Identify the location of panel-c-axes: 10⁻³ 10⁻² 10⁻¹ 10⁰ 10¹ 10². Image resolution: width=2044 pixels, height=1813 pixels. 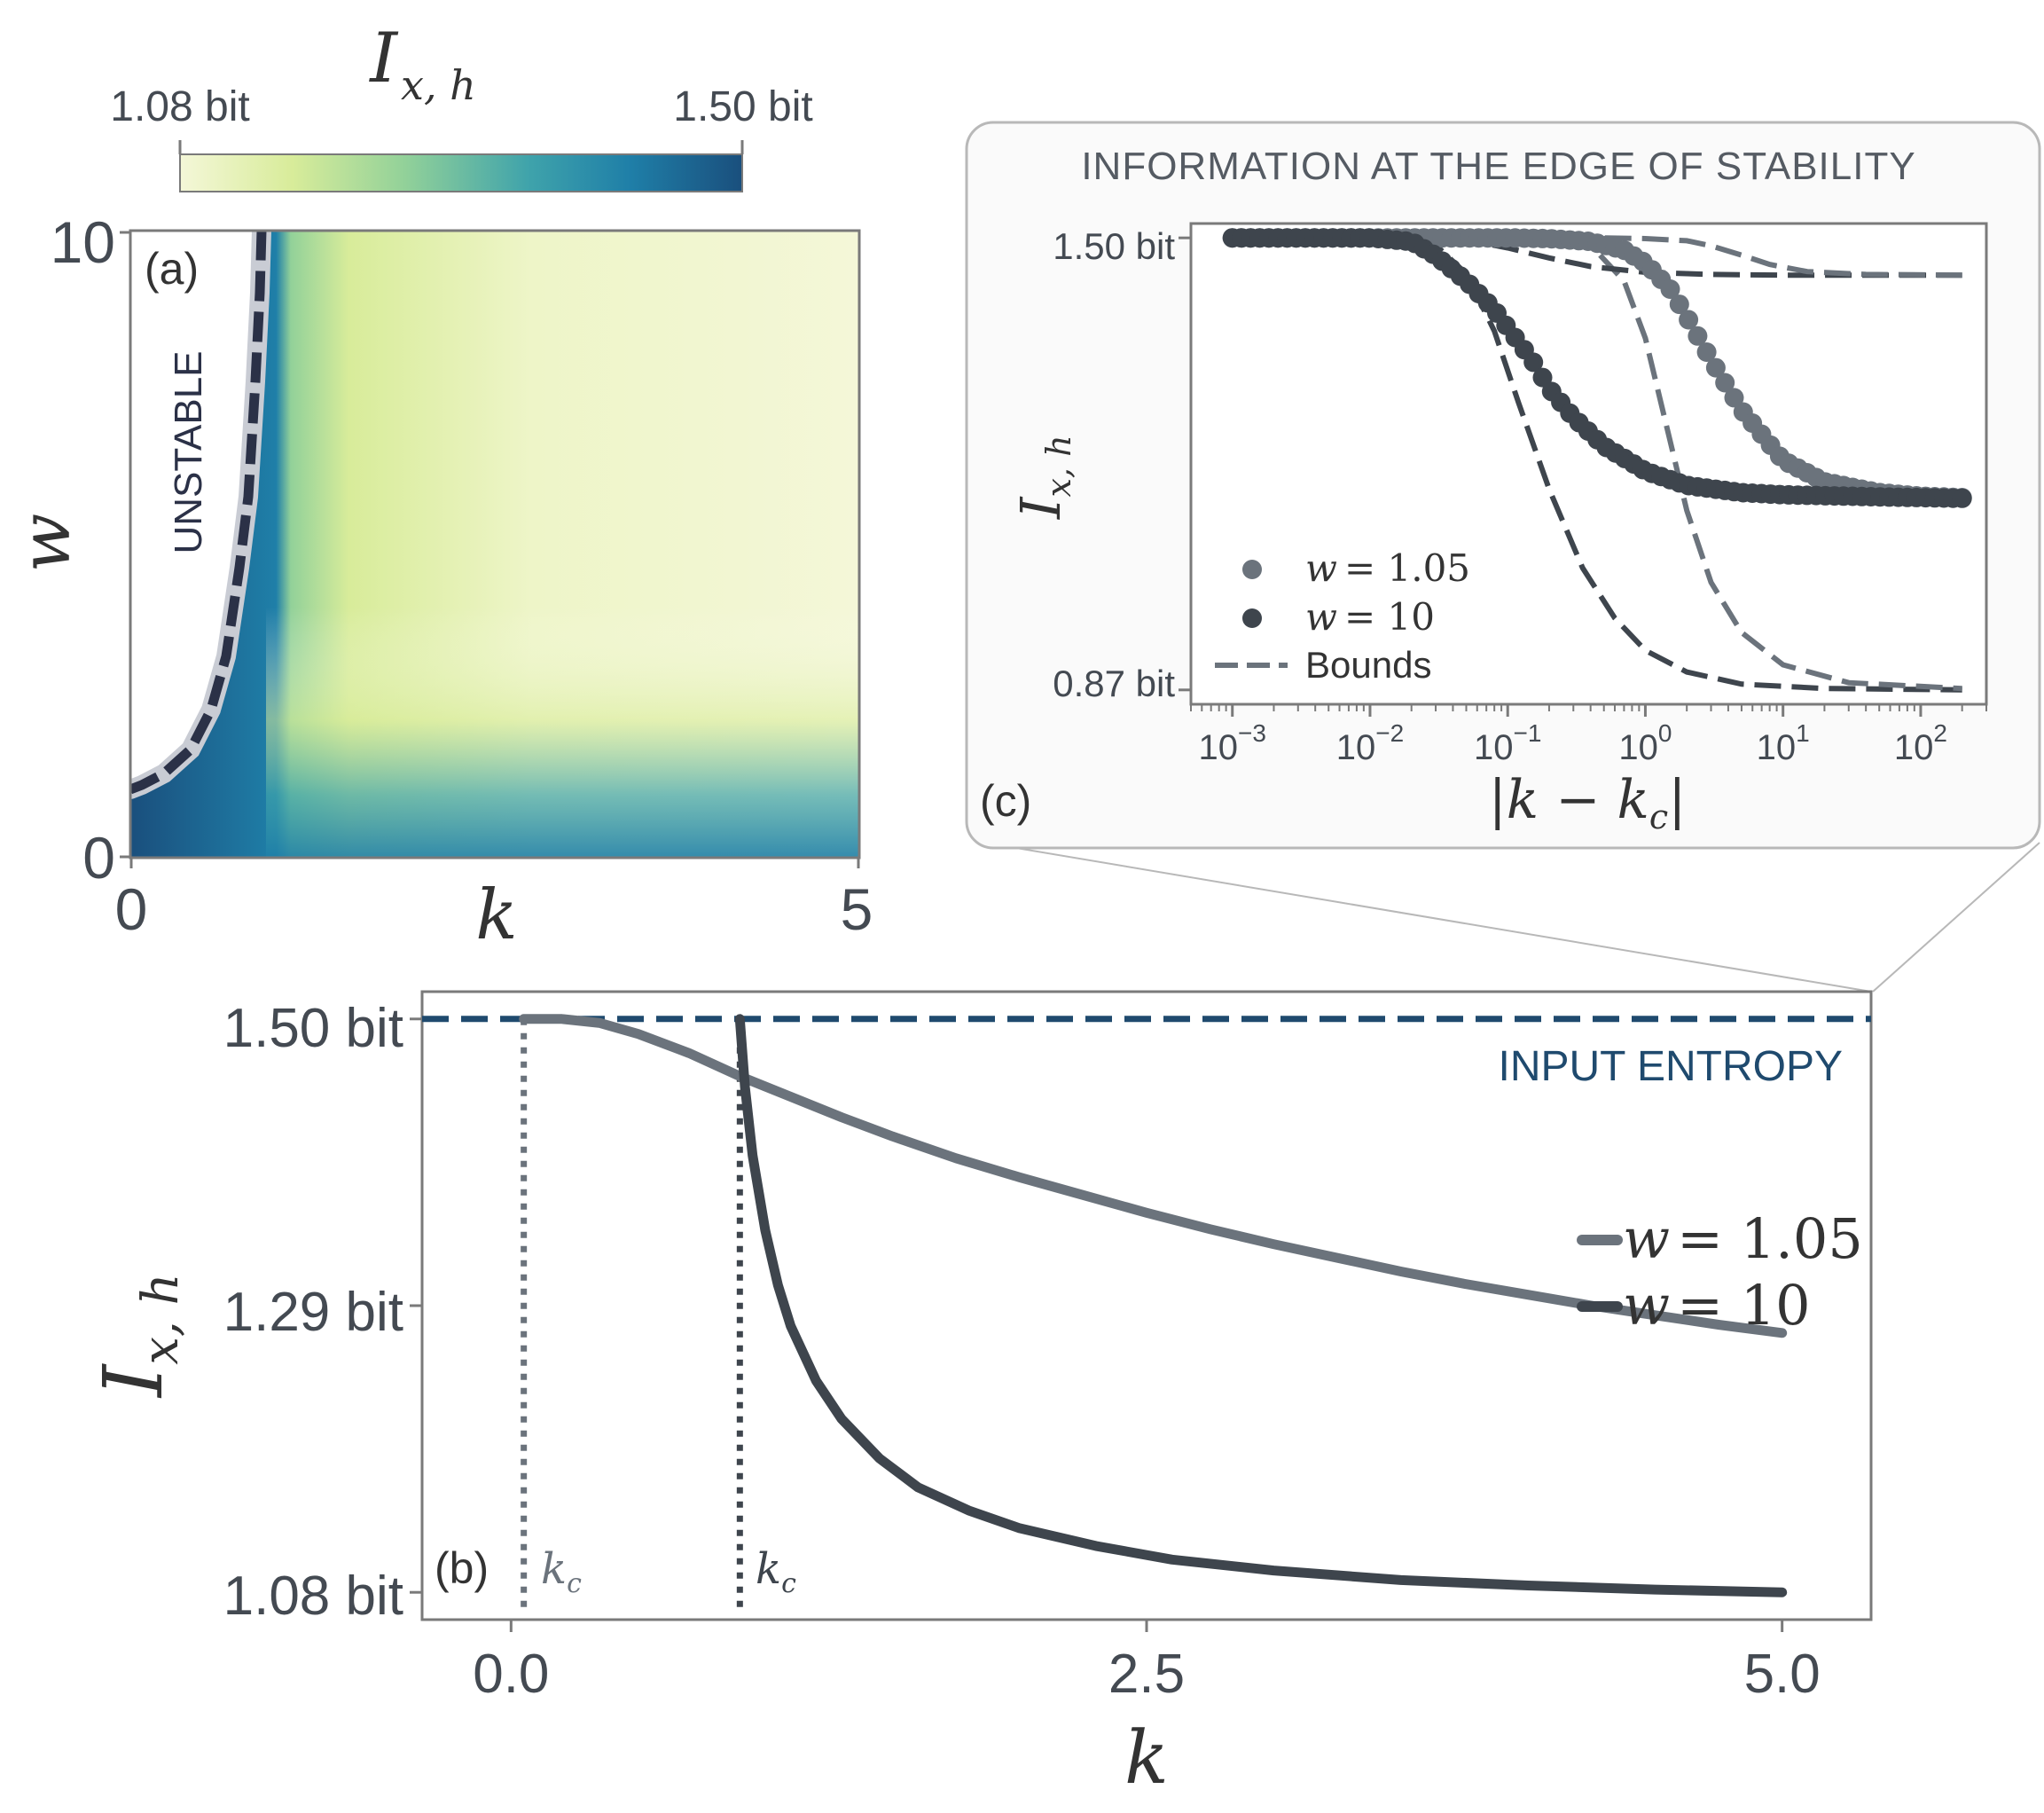
(1583, 501).